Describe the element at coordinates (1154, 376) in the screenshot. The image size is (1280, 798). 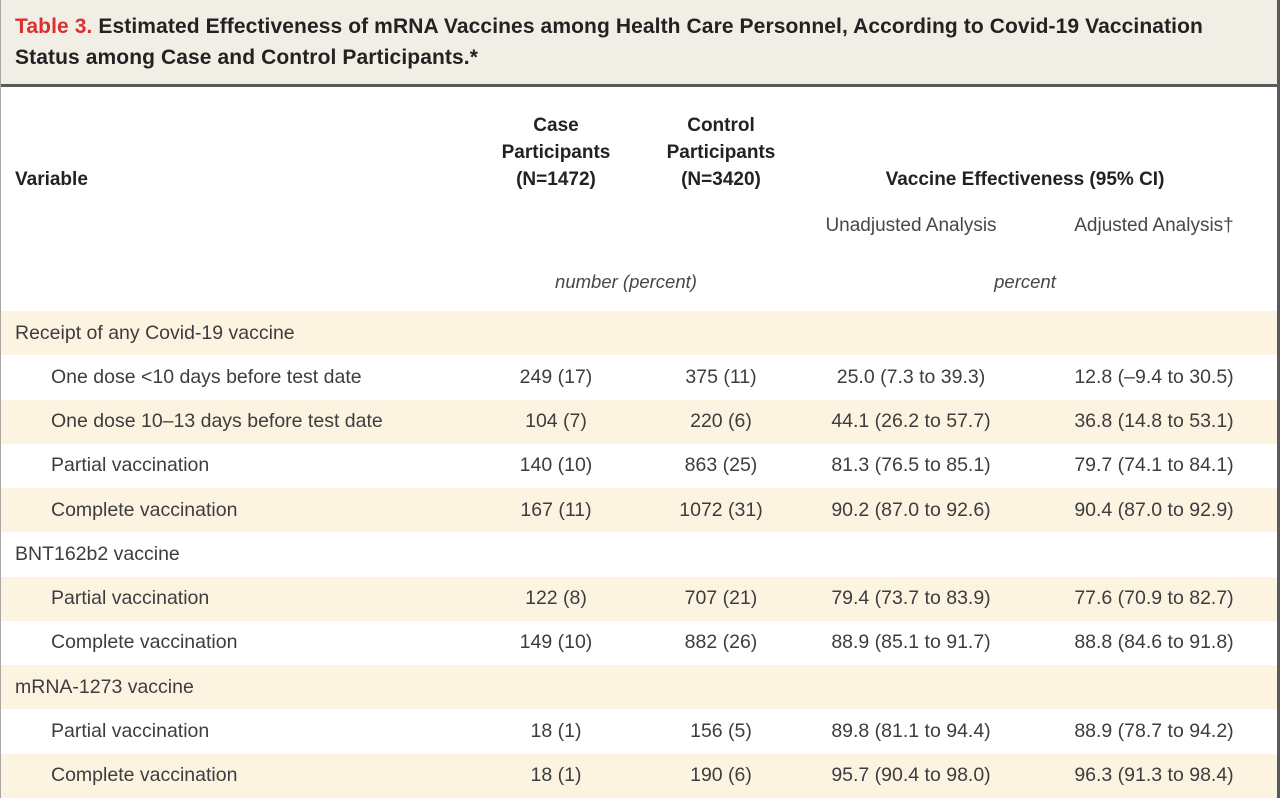
I see `cell-adjusted-effectiveness: 12.8 (–9.4 to 30.5)` at that location.